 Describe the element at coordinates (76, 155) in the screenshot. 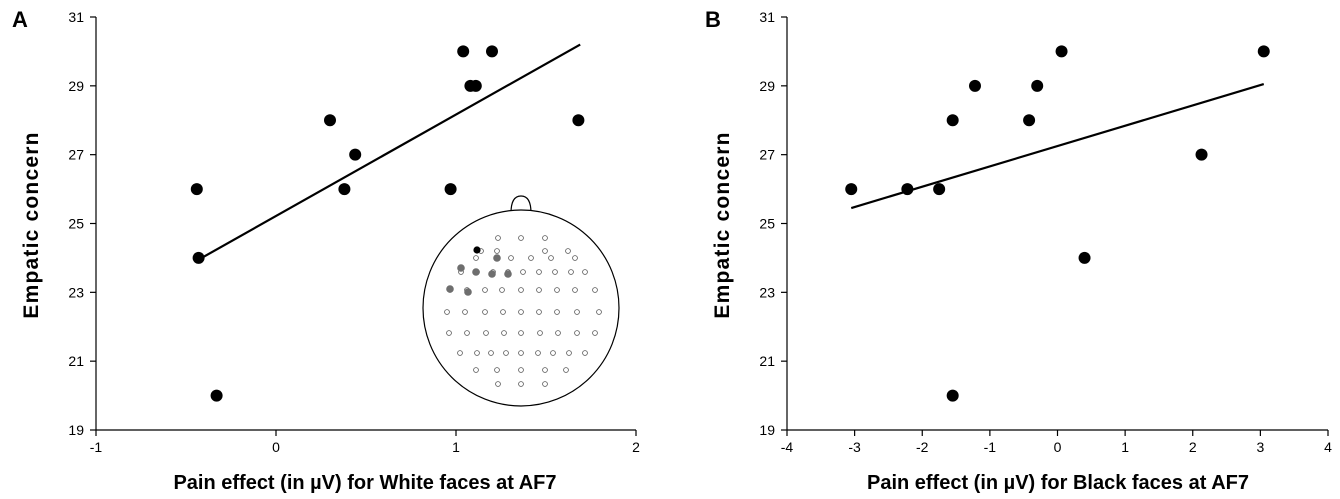

I see `panel-a-y-tick-label: 27` at that location.